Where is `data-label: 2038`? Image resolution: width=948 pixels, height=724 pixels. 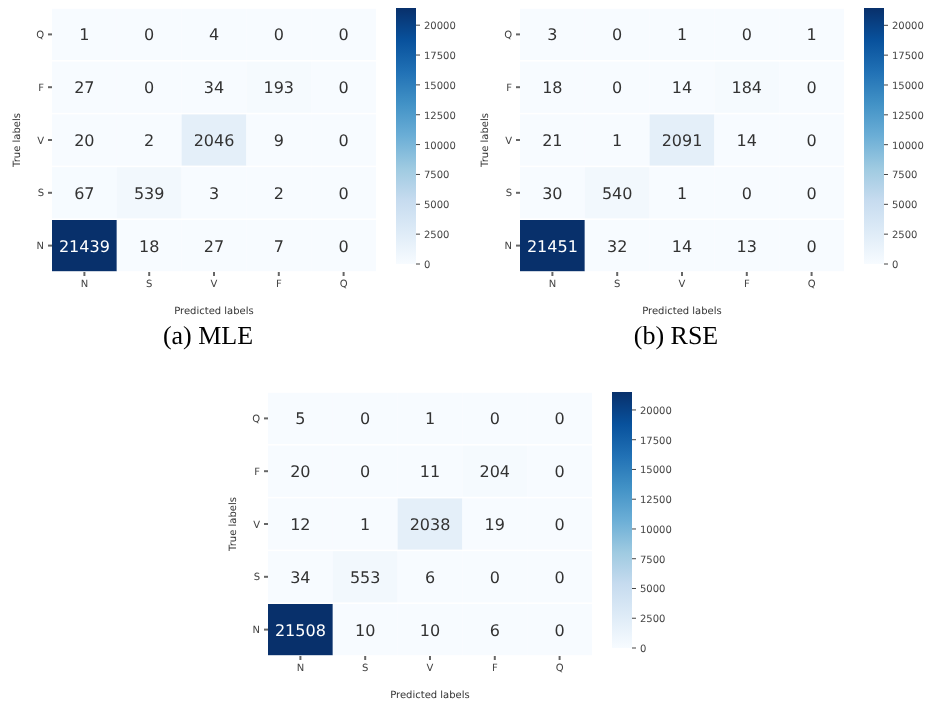
data-label: 2038 is located at coordinates (430, 525).